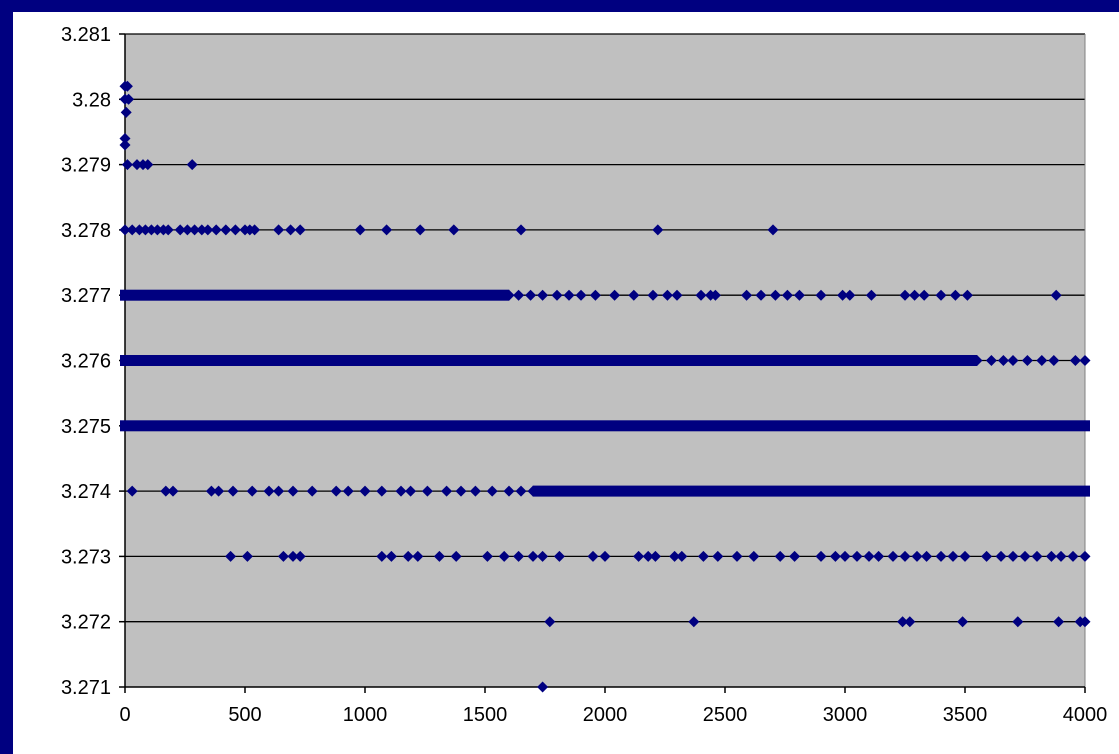  Describe the element at coordinates (86, 296) in the screenshot. I see `y-tick-label: 3.277` at that location.